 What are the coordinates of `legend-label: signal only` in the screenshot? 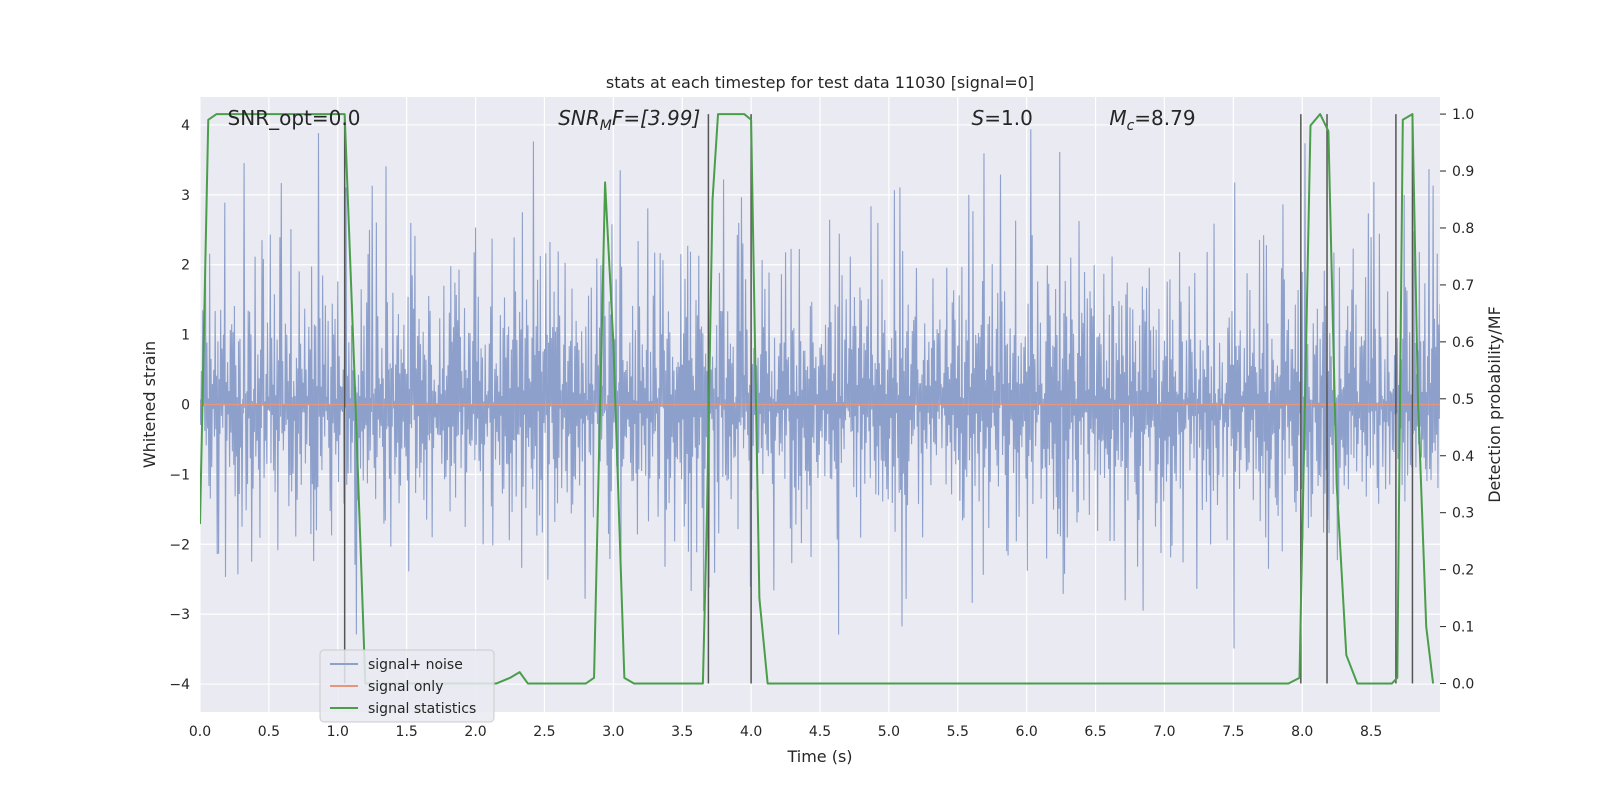 It's located at (405, 687).